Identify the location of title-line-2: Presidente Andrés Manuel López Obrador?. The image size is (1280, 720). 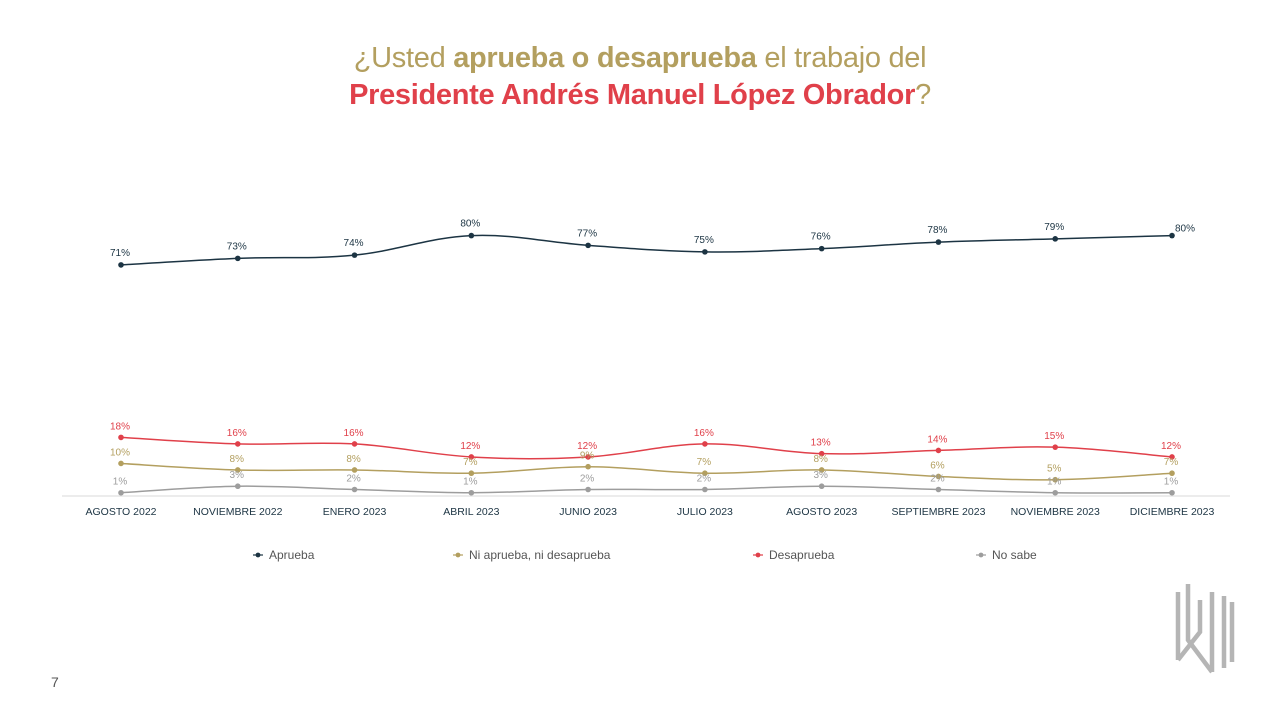
(640, 95).